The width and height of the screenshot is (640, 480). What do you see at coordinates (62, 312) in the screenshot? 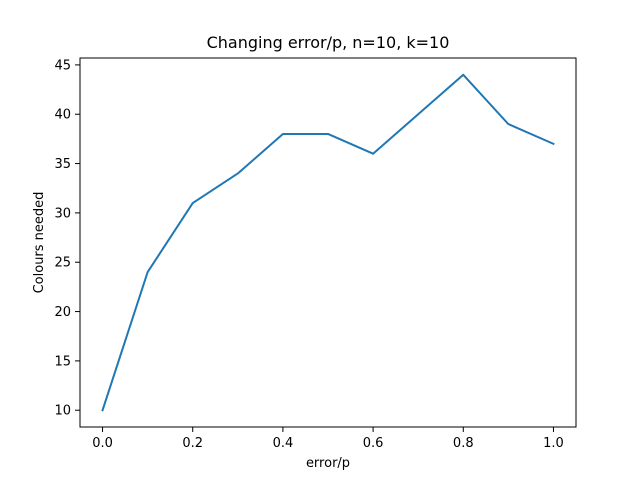
I see `y-tick-label: 20` at bounding box center [62, 312].